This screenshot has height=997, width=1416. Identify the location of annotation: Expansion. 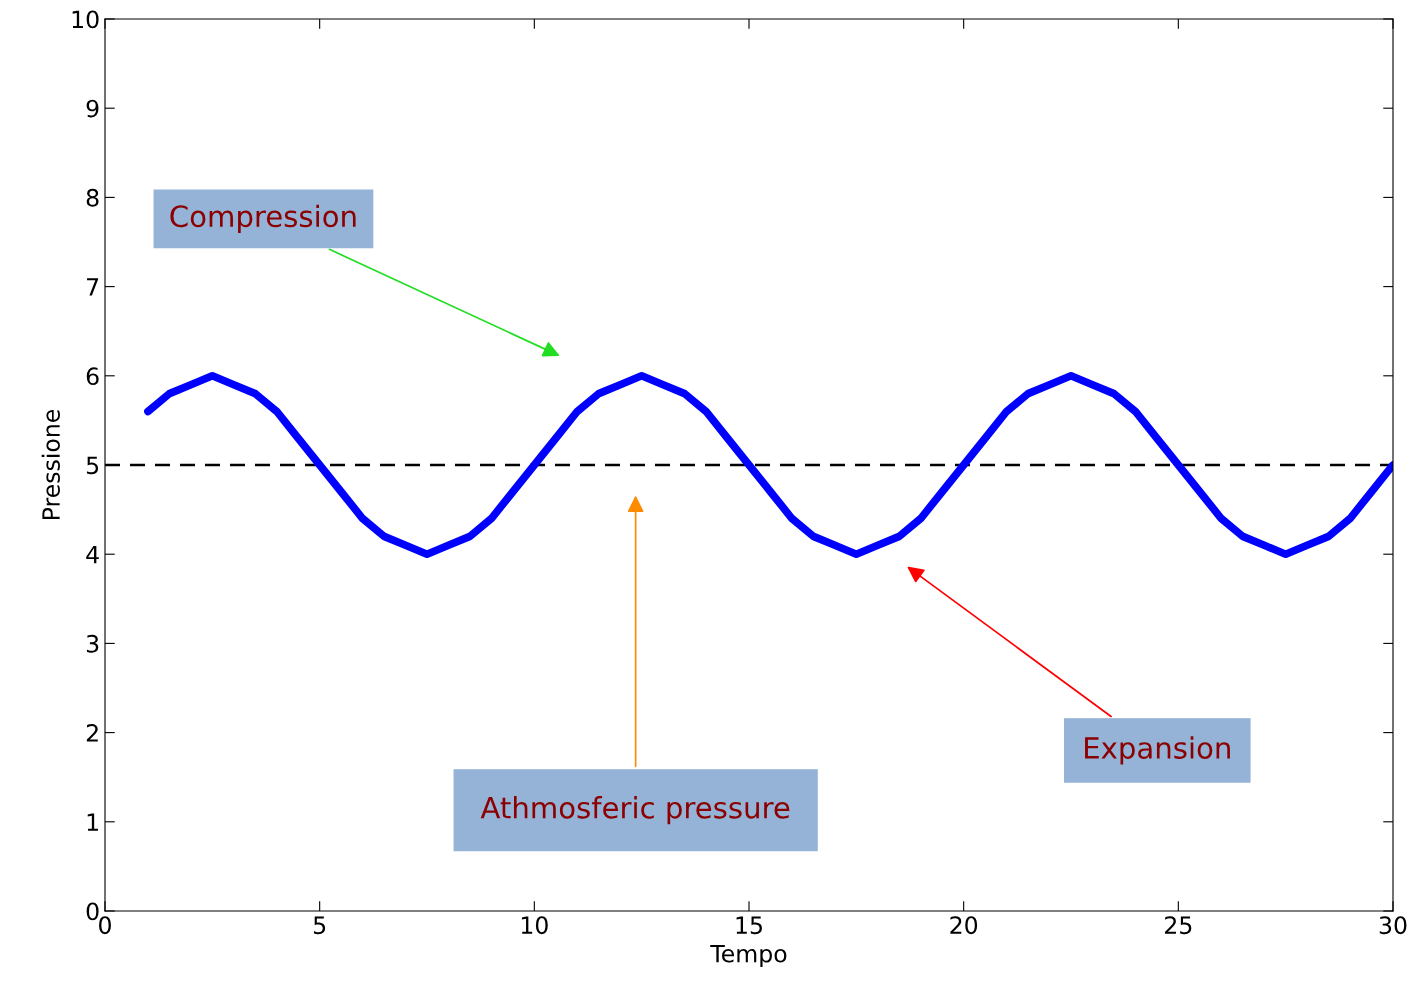
(1157, 750).